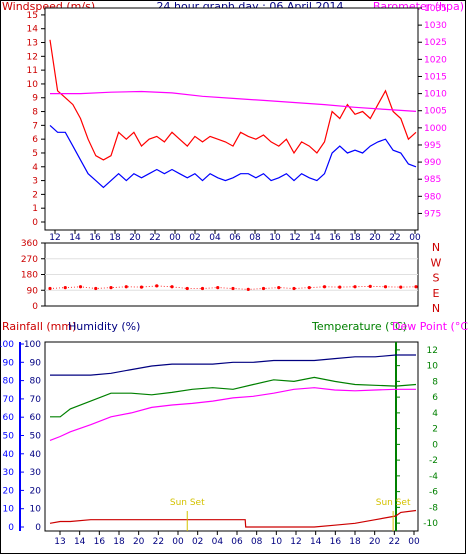  I want to click on wind-x-tick-label: 00, so click(175, 238).